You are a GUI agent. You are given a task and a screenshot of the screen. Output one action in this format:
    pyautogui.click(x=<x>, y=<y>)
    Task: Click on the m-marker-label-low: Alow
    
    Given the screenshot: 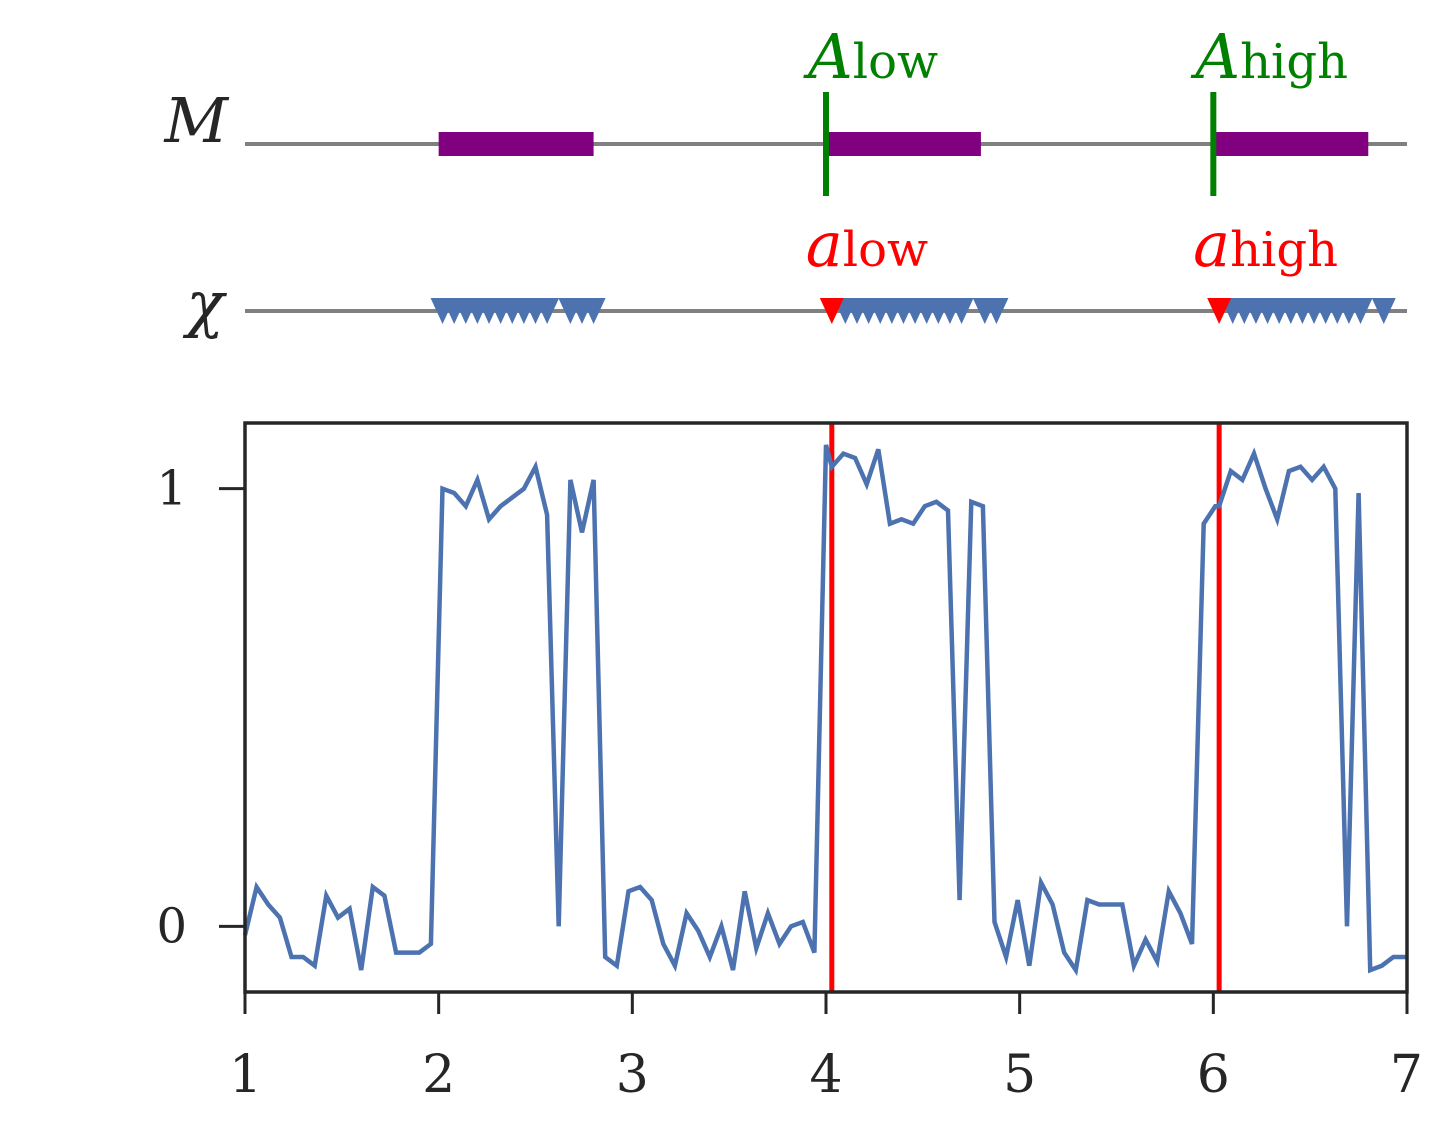 What is the action you would take?
    pyautogui.click(x=870, y=56)
    